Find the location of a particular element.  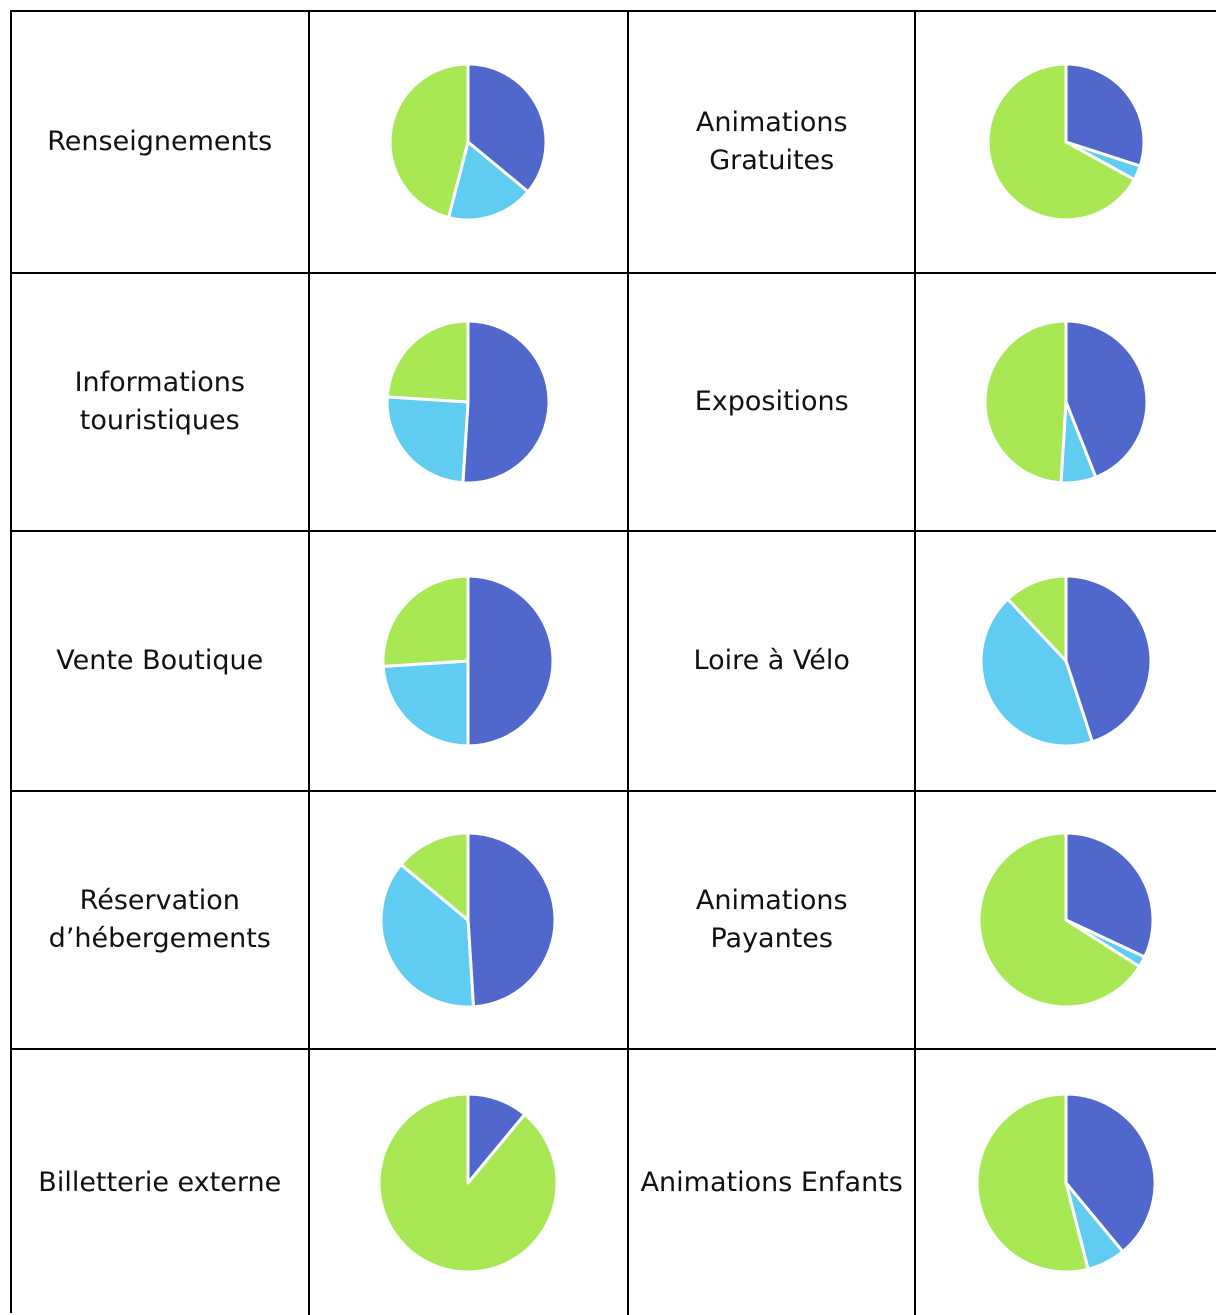

pie-label: Renseignements is located at coordinates (160, 141).